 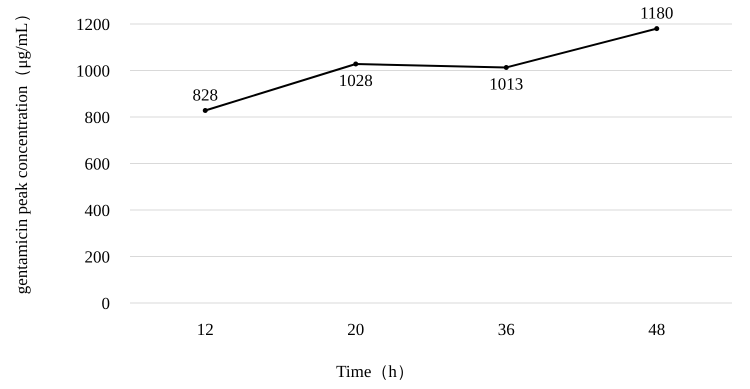 What do you see at coordinates (106, 303) in the screenshot?
I see `y-tick-label: 0` at bounding box center [106, 303].